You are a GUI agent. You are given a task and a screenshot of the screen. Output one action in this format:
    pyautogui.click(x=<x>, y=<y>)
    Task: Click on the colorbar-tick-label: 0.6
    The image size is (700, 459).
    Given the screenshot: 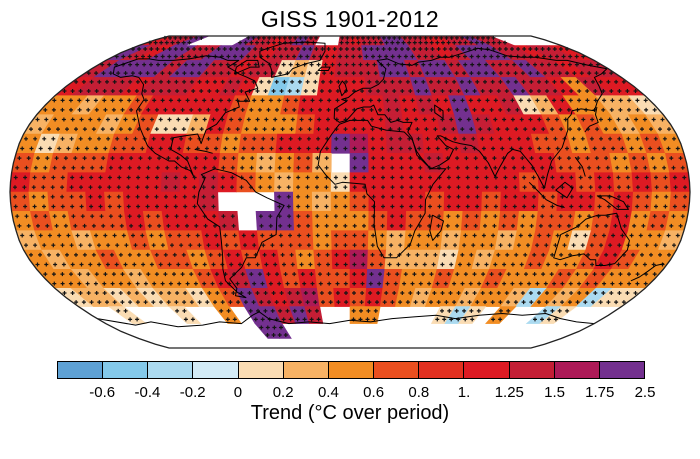 What is the action you would take?
    pyautogui.click(x=374, y=392)
    